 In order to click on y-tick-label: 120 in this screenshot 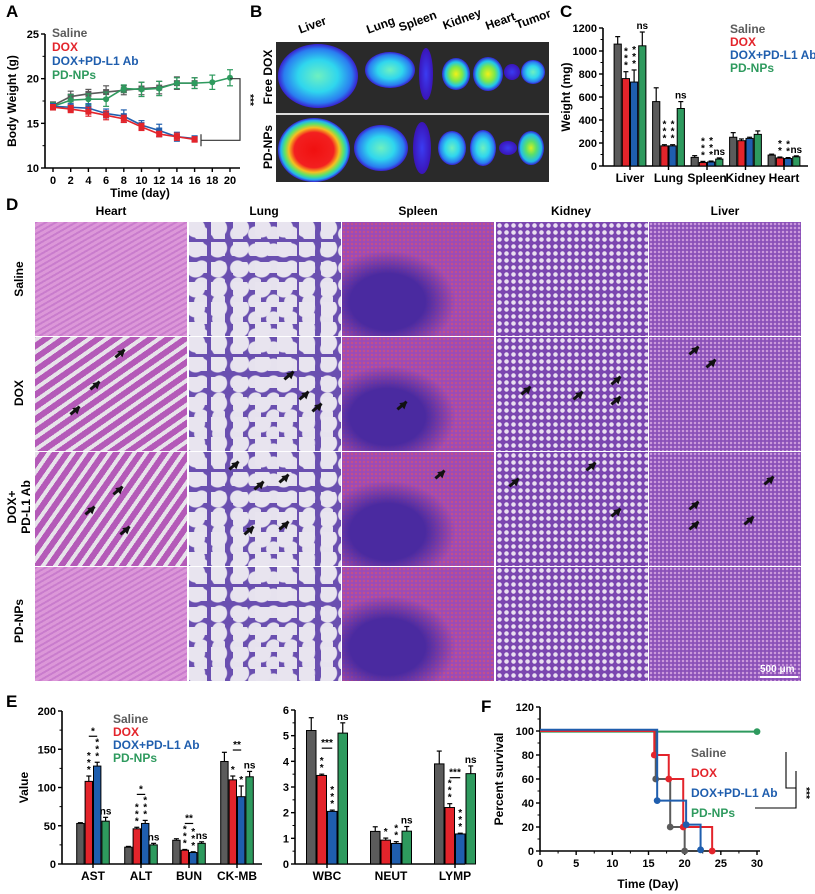, I will do `click(525, 708)`.